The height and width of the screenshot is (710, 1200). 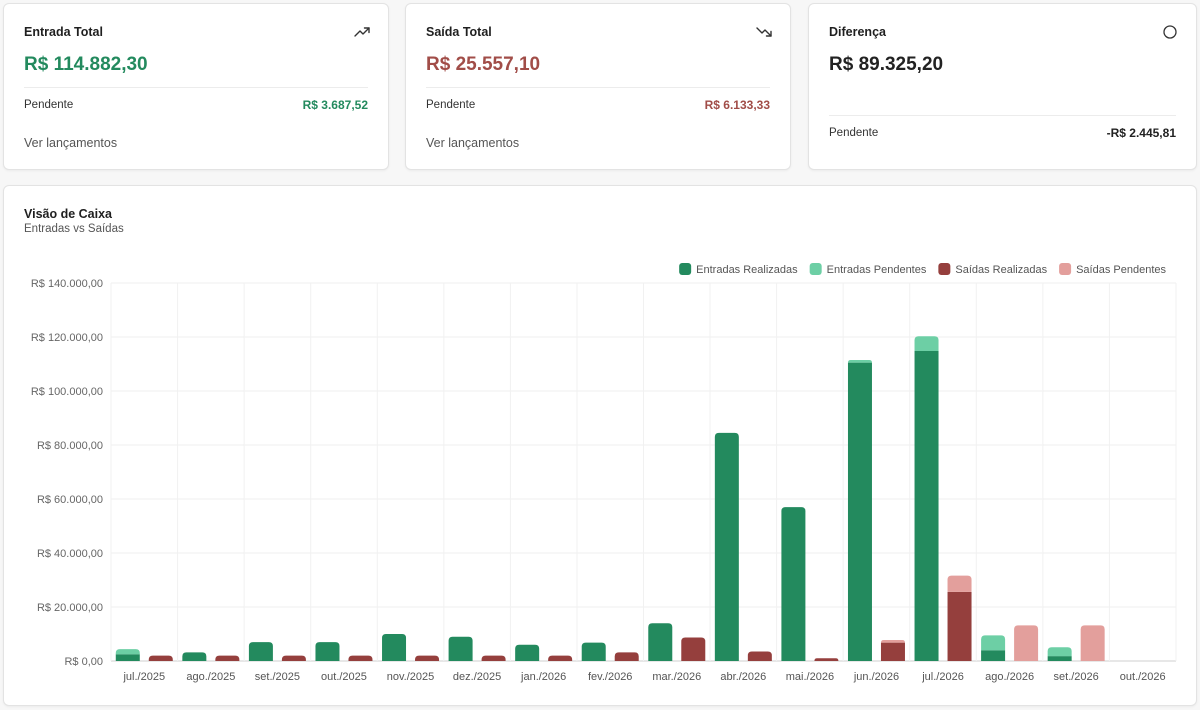 I want to click on x-tick-label: fev./2026, so click(x=610, y=677).